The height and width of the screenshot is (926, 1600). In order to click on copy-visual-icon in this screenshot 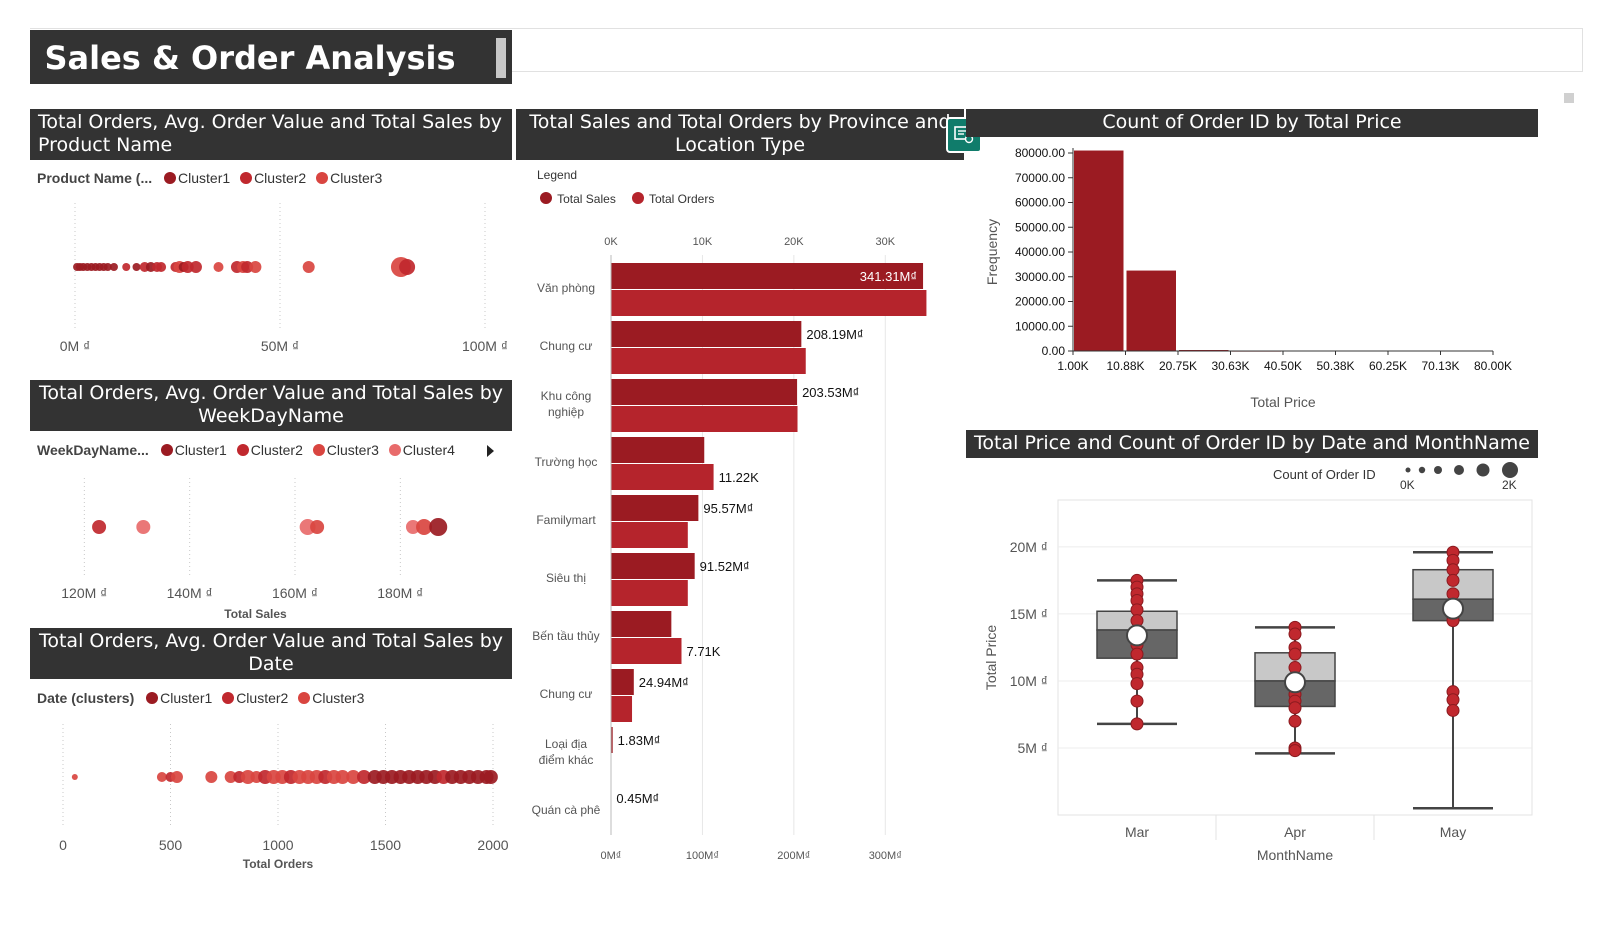, I will do `click(964, 135)`.